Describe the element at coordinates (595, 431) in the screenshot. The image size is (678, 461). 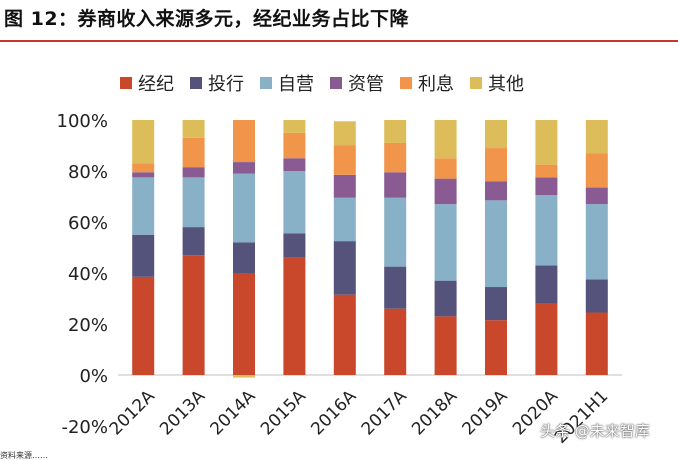
I see `watermark: 头条 @未来智库` at that location.